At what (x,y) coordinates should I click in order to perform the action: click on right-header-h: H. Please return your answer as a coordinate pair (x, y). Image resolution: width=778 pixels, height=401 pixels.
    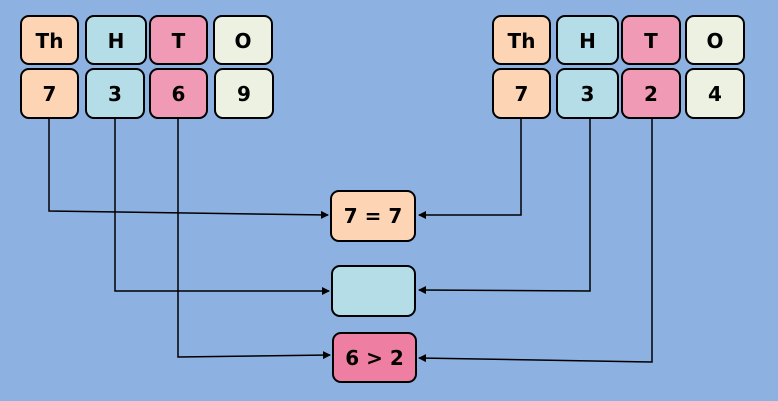
    Looking at the image, I should click on (587, 41).